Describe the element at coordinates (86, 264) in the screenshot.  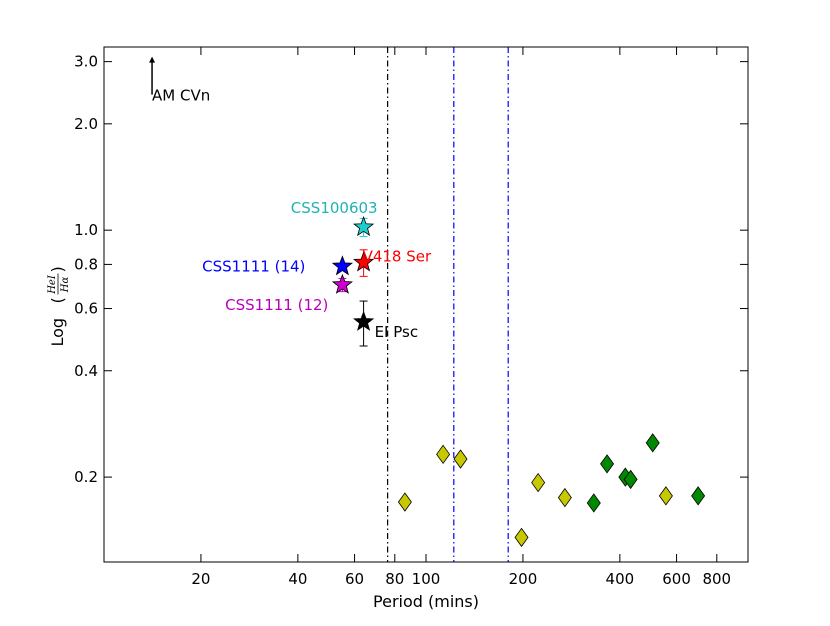
I see `y-tick-label: 0.8` at that location.